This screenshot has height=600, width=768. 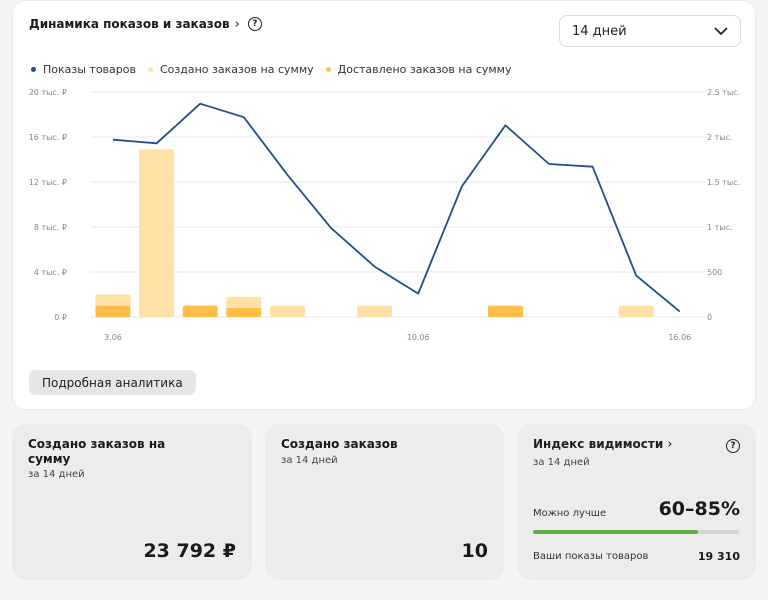 What do you see at coordinates (50, 272) in the screenshot?
I see `y-left-tick-label: 4 тыс. ₽` at bounding box center [50, 272].